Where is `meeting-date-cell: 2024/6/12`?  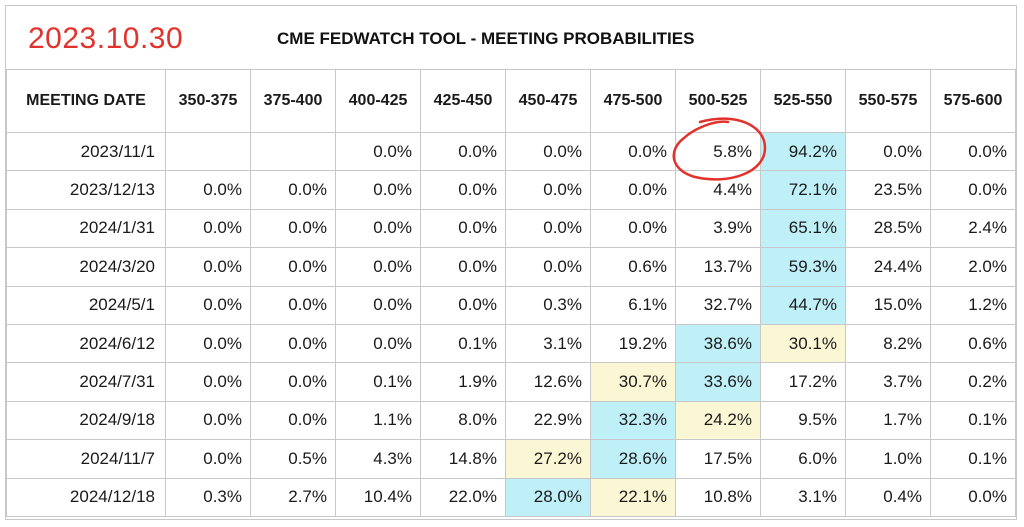 meeting-date-cell: 2024/6/12 is located at coordinates (86, 343).